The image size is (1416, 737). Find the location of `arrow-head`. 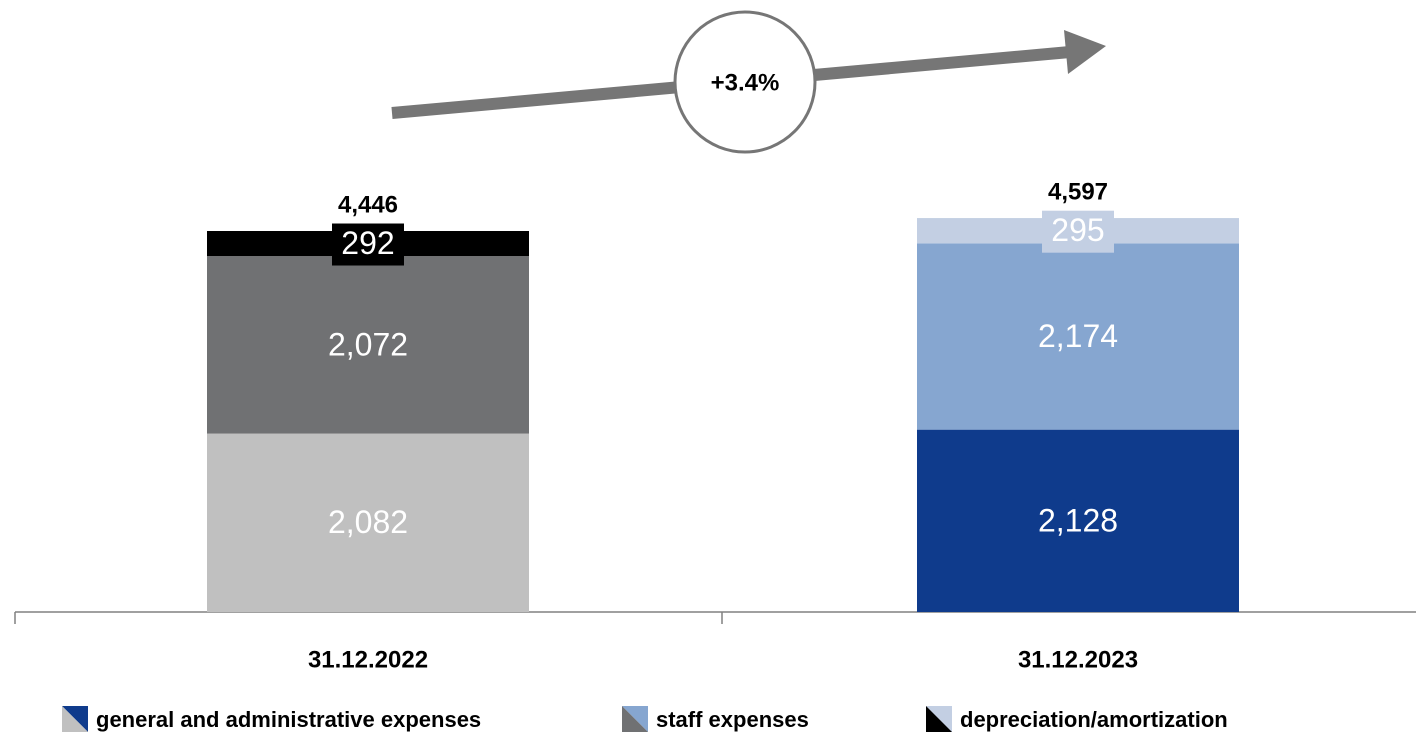

arrow-head is located at coordinates (1085, 52).